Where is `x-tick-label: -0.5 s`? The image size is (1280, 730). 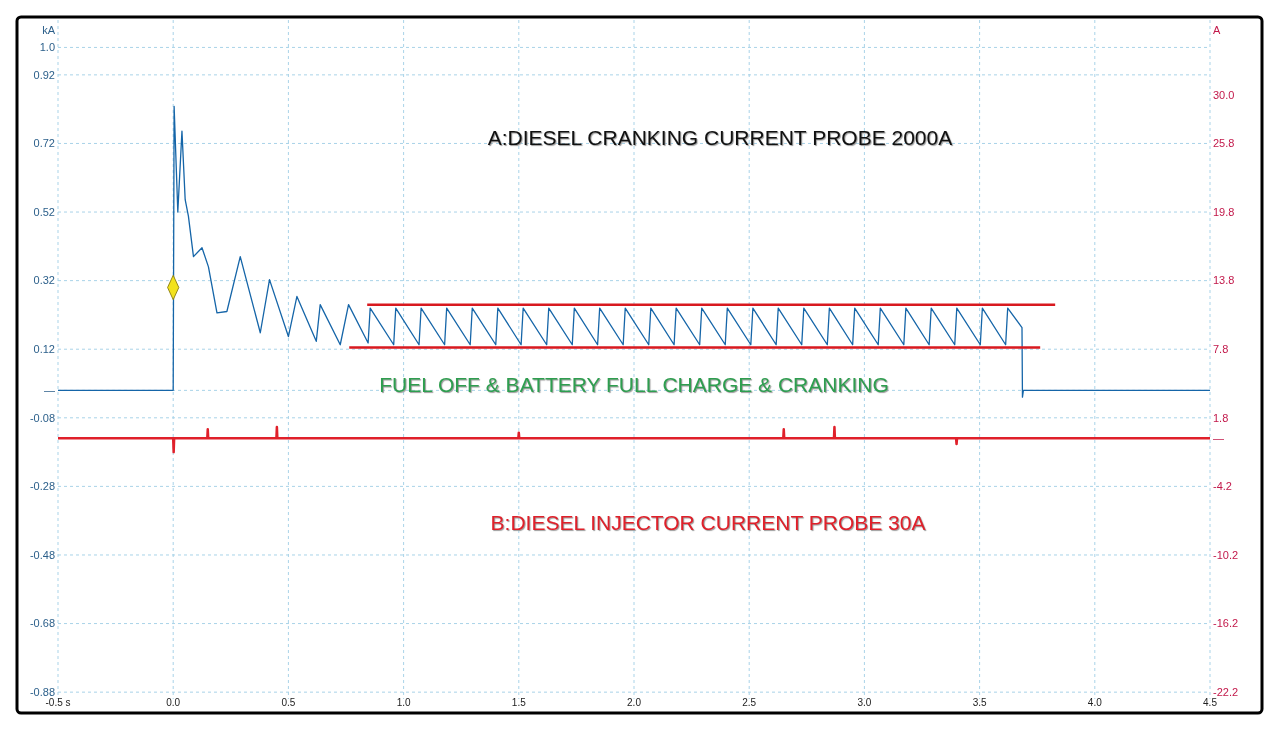 x-tick-label: -0.5 s is located at coordinates (58, 702).